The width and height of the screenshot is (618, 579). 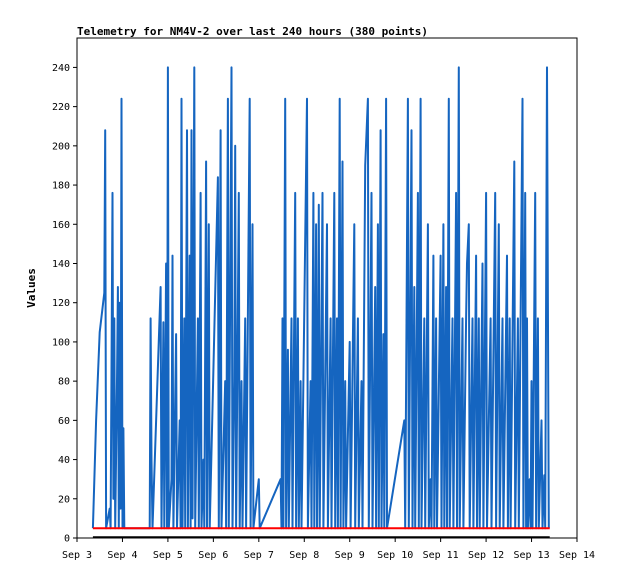 What do you see at coordinates (61, 303) in the screenshot?
I see `y-tick-label: 120` at bounding box center [61, 303].